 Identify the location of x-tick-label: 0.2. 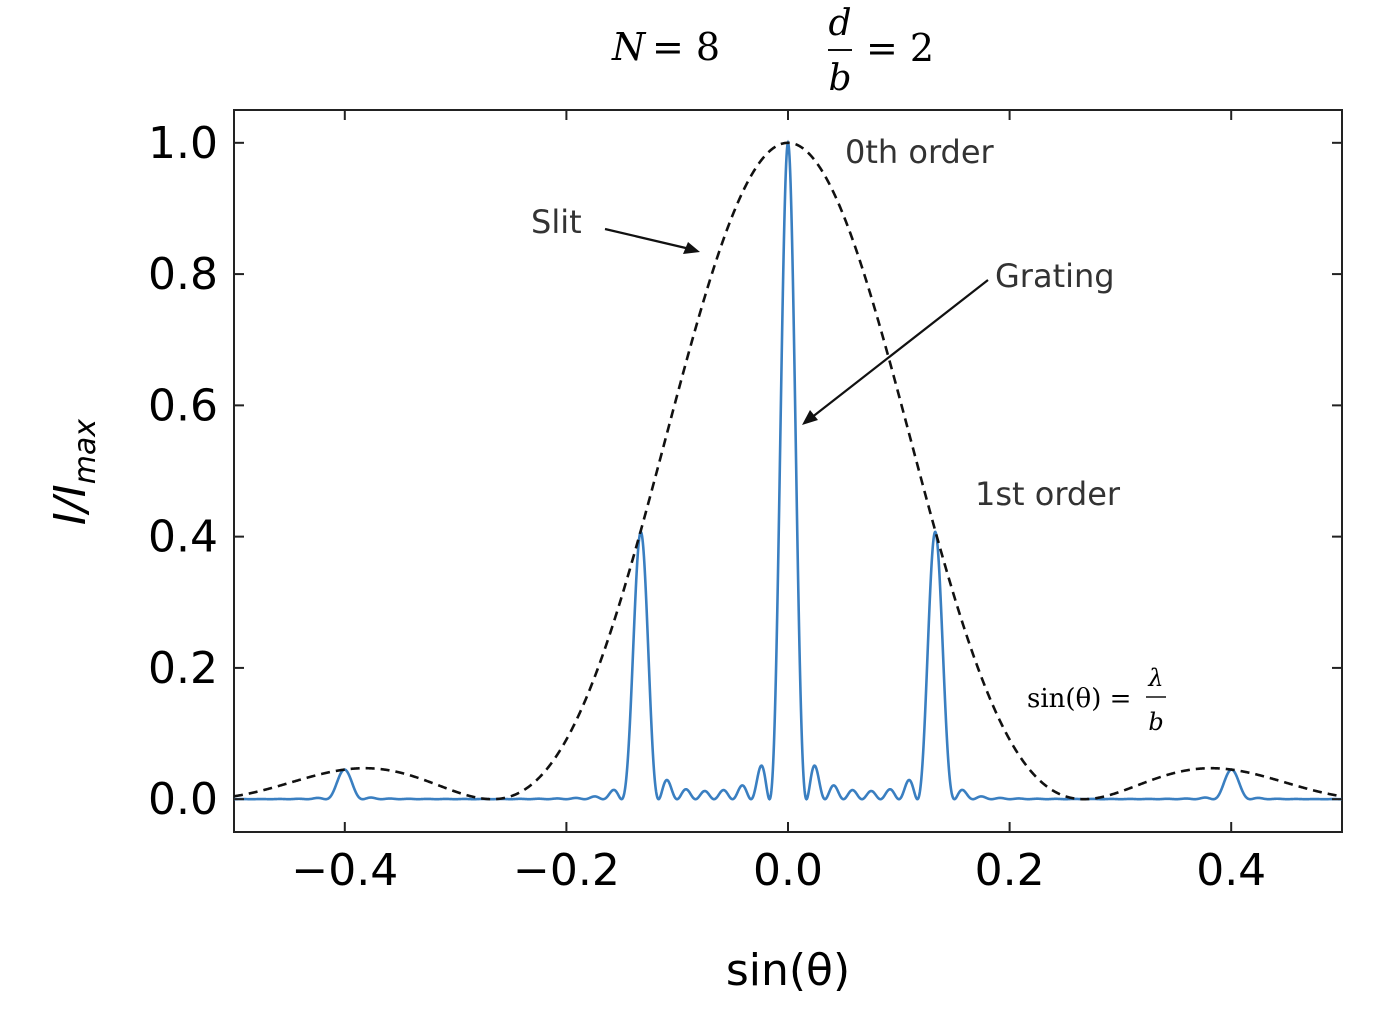
(1010, 870).